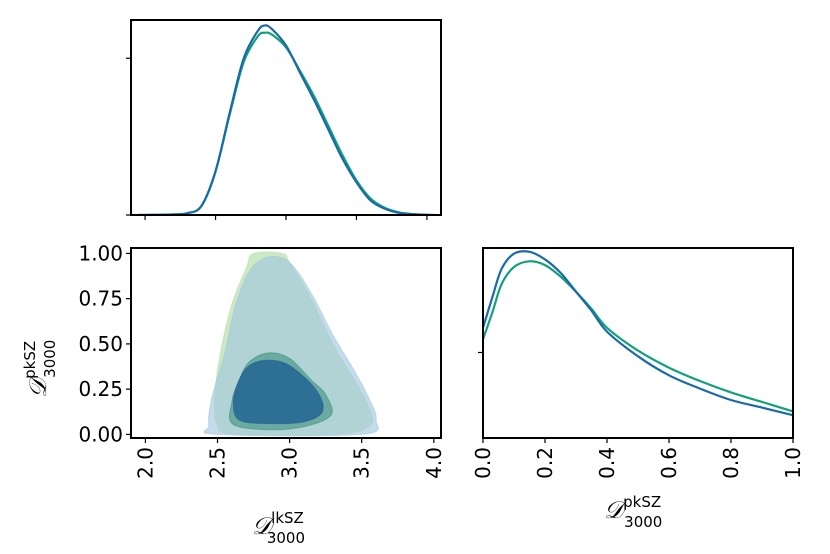 The width and height of the screenshot is (830, 554). I want to click on bottom-left-ytick-label: 0.00, so click(100, 434).